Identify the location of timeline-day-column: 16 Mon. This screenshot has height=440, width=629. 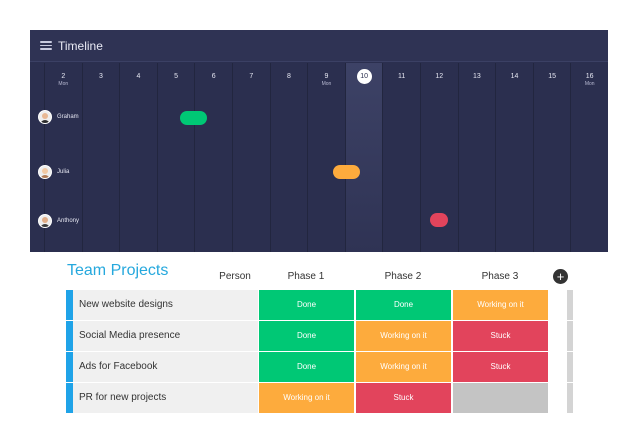
(589, 157).